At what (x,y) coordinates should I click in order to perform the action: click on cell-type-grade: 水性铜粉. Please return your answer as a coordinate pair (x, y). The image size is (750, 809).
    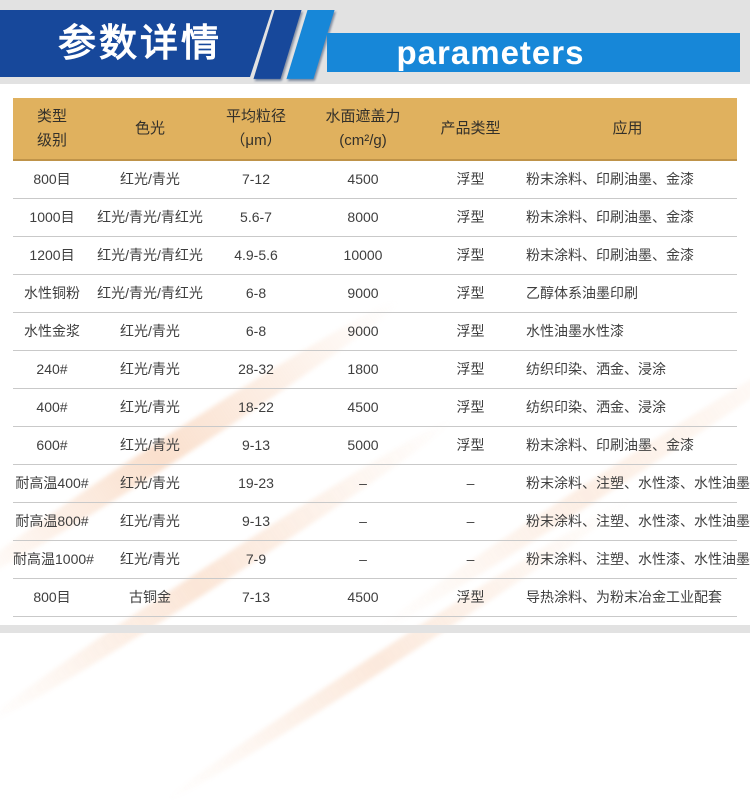
    Looking at the image, I should click on (52, 293).